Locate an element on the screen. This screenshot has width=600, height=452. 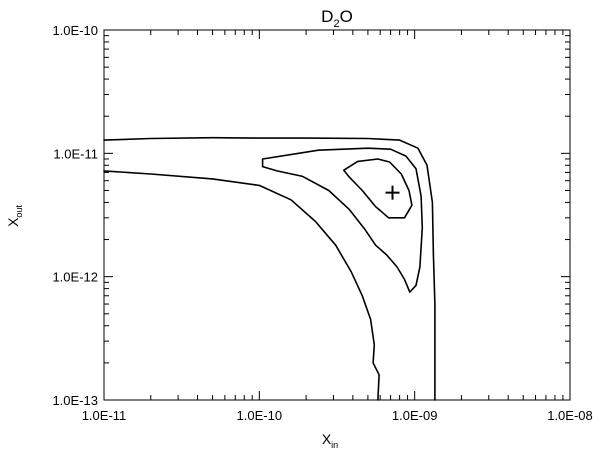
x-axis-label-sub: in is located at coordinates (334, 445).